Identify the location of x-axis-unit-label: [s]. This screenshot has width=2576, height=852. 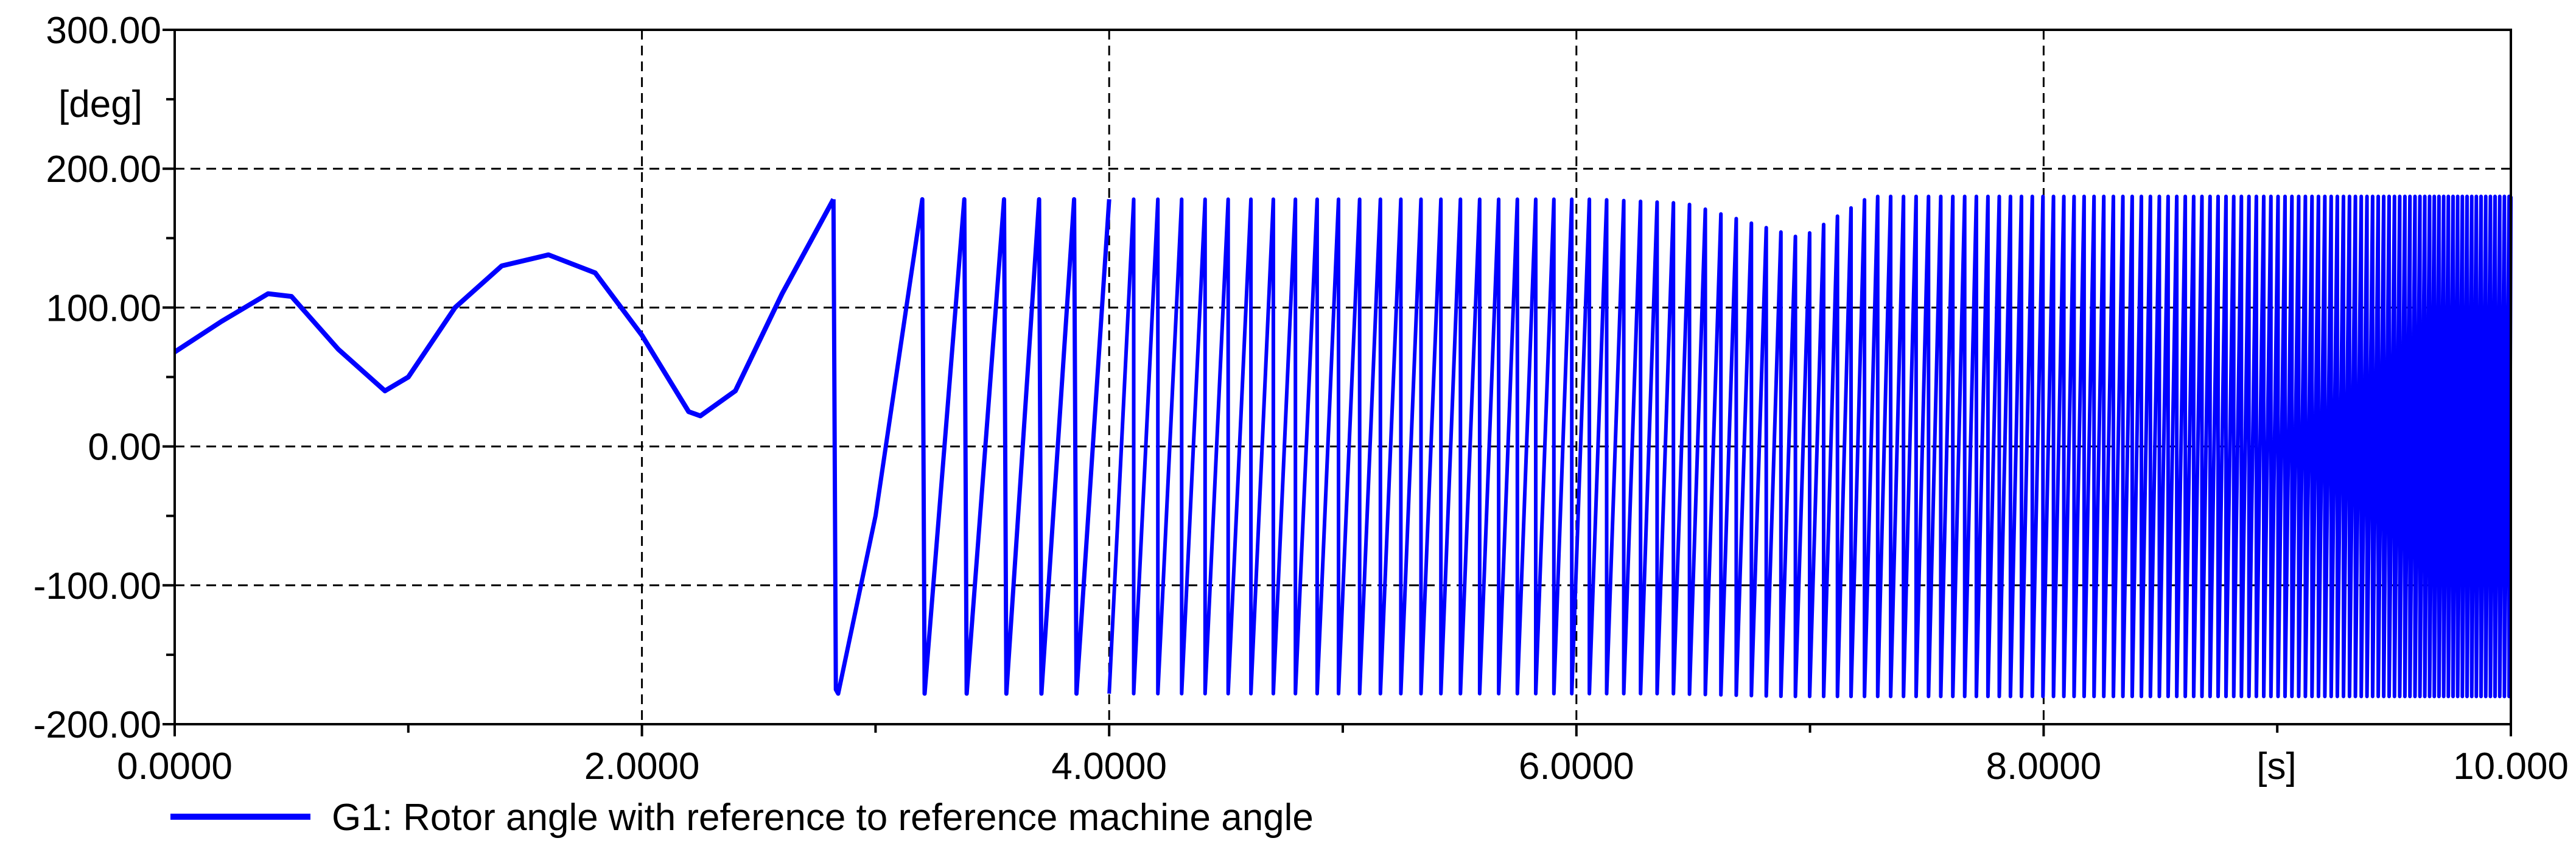
(2276, 766).